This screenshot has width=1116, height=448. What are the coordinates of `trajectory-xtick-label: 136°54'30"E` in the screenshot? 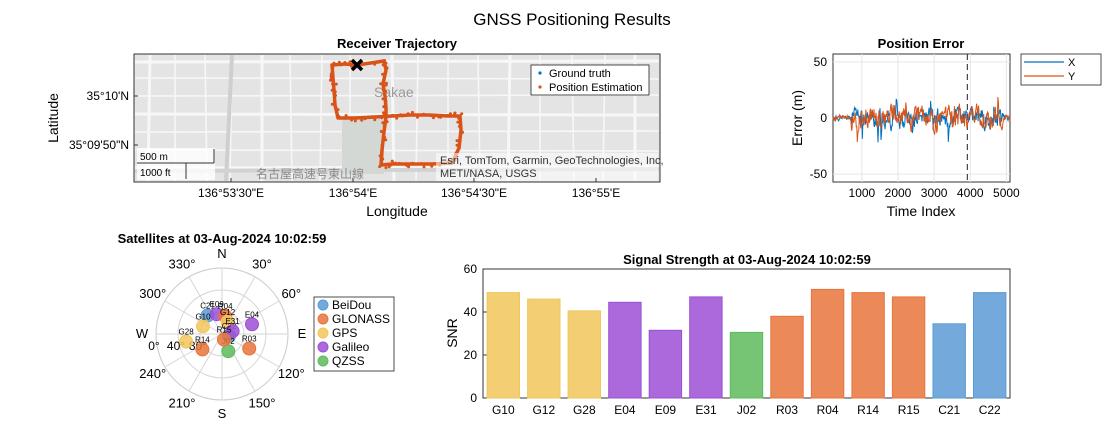 It's located at (474, 193).